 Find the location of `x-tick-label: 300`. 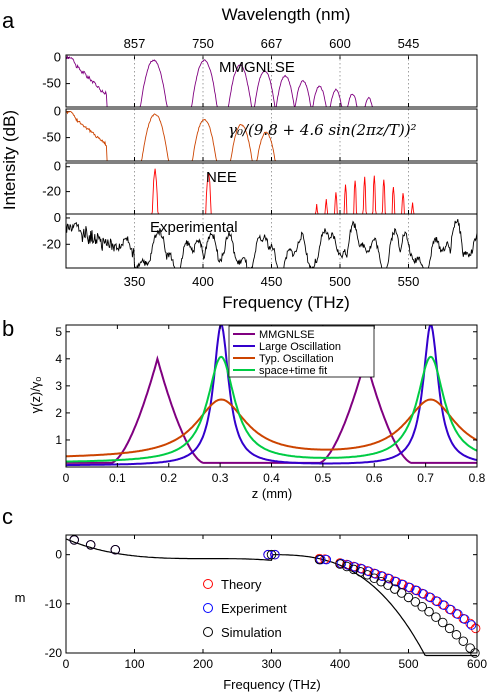

x-tick-label: 300 is located at coordinates (271, 664).